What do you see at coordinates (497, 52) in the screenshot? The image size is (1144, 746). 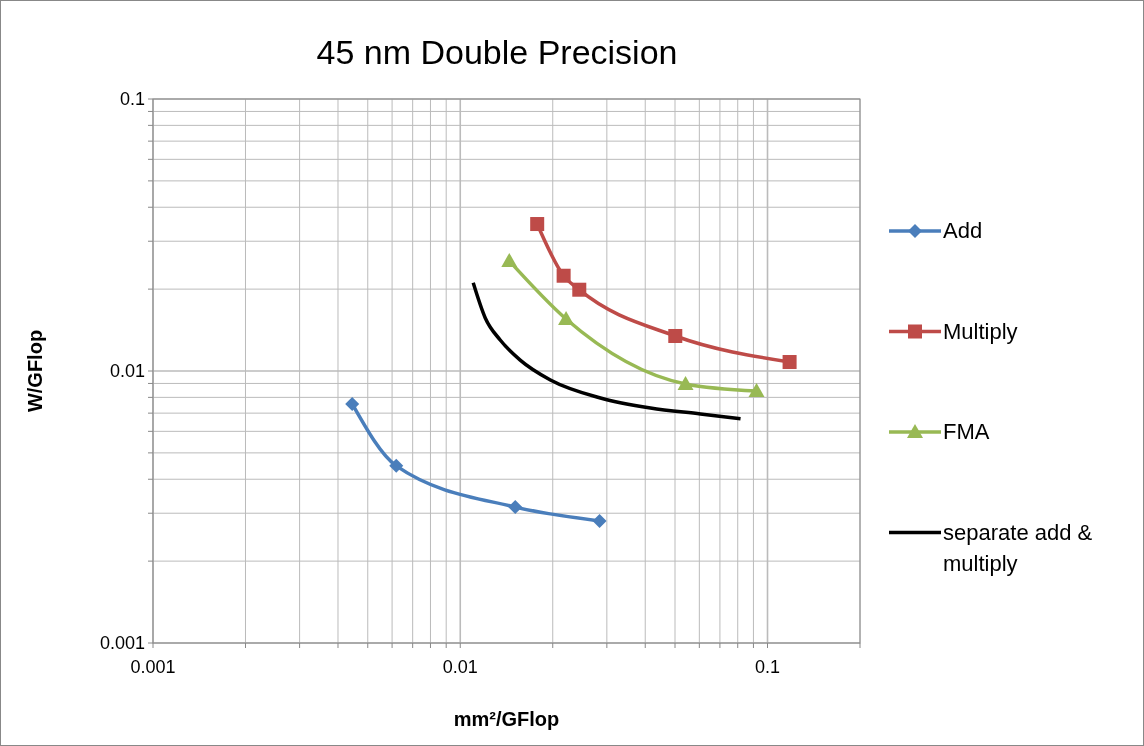 I see `chart-title: 45 nm Double Precision` at bounding box center [497, 52].